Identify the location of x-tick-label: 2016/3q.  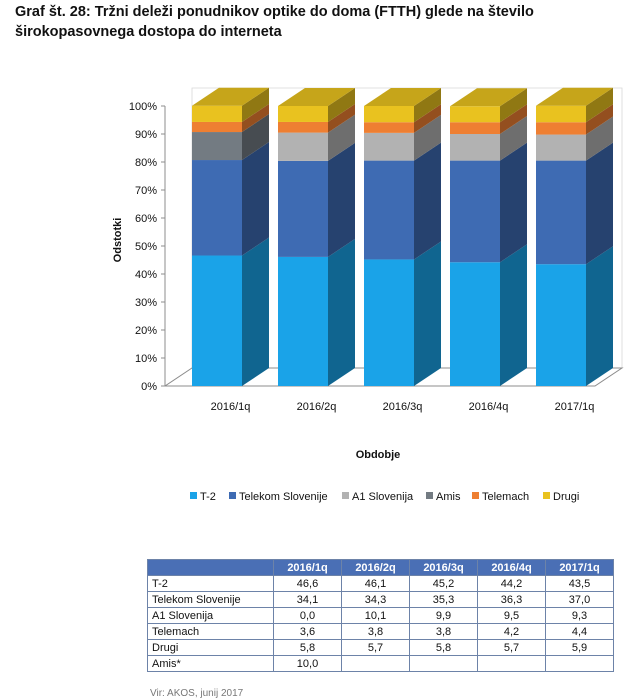
(403, 407).